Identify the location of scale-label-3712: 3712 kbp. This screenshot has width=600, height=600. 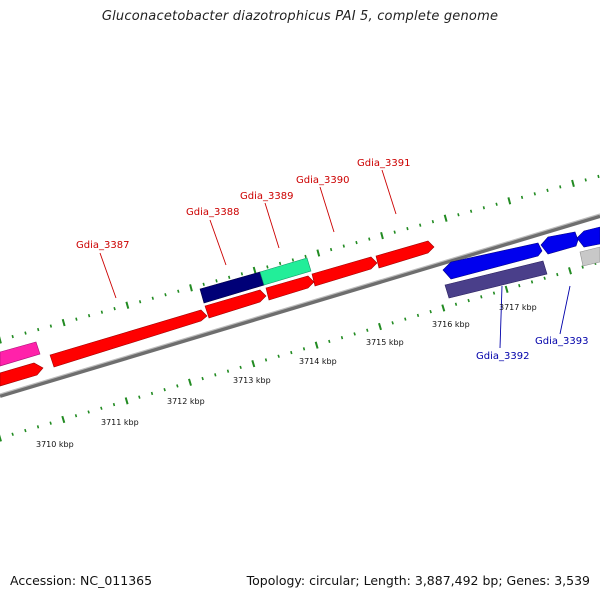
(186, 401).